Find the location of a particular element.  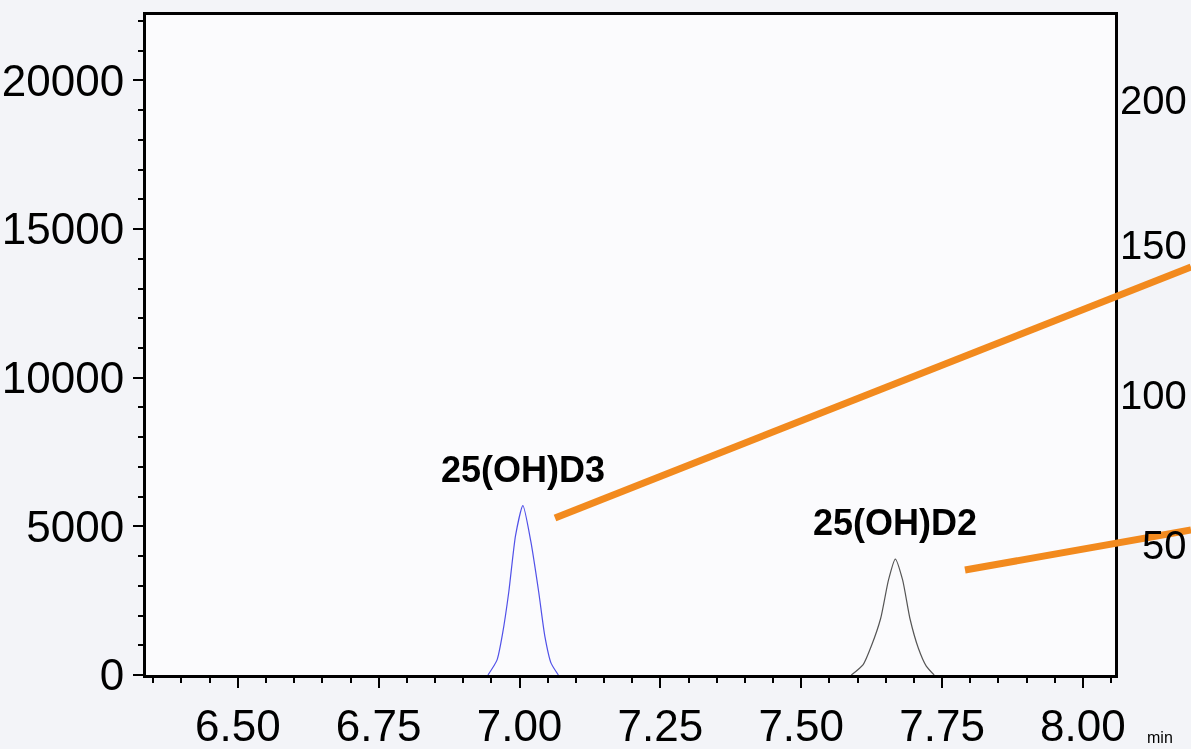

x-tick-label: 7.75 is located at coordinates (942, 724).